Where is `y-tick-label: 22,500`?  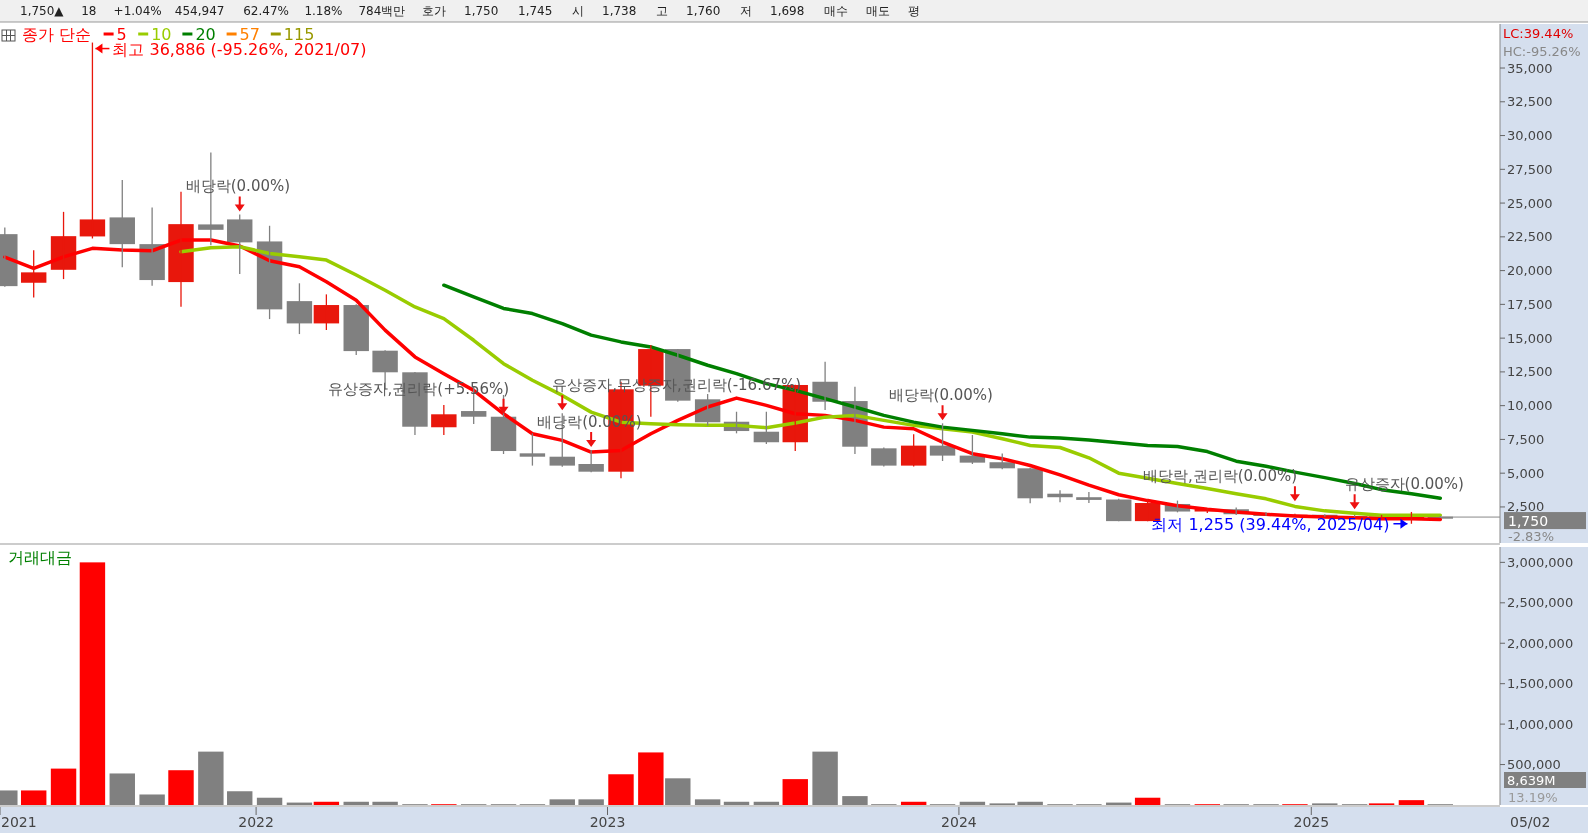
y-tick-label: 22,500 is located at coordinates (1530, 237).